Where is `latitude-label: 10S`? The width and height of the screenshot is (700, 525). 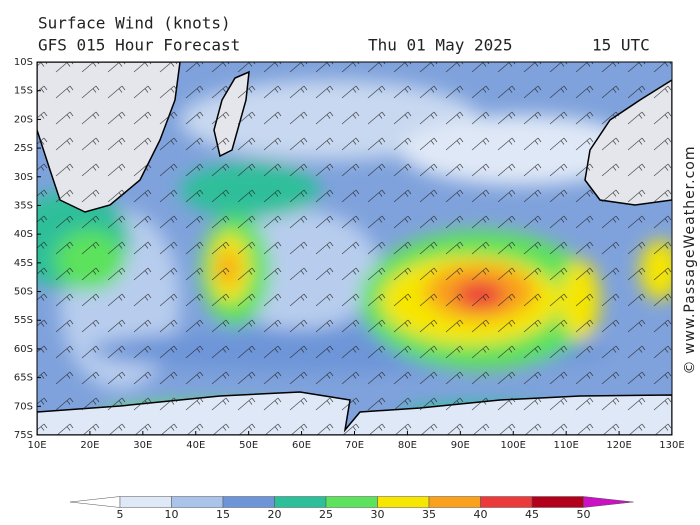 latitude-label: 10S is located at coordinates (23, 62).